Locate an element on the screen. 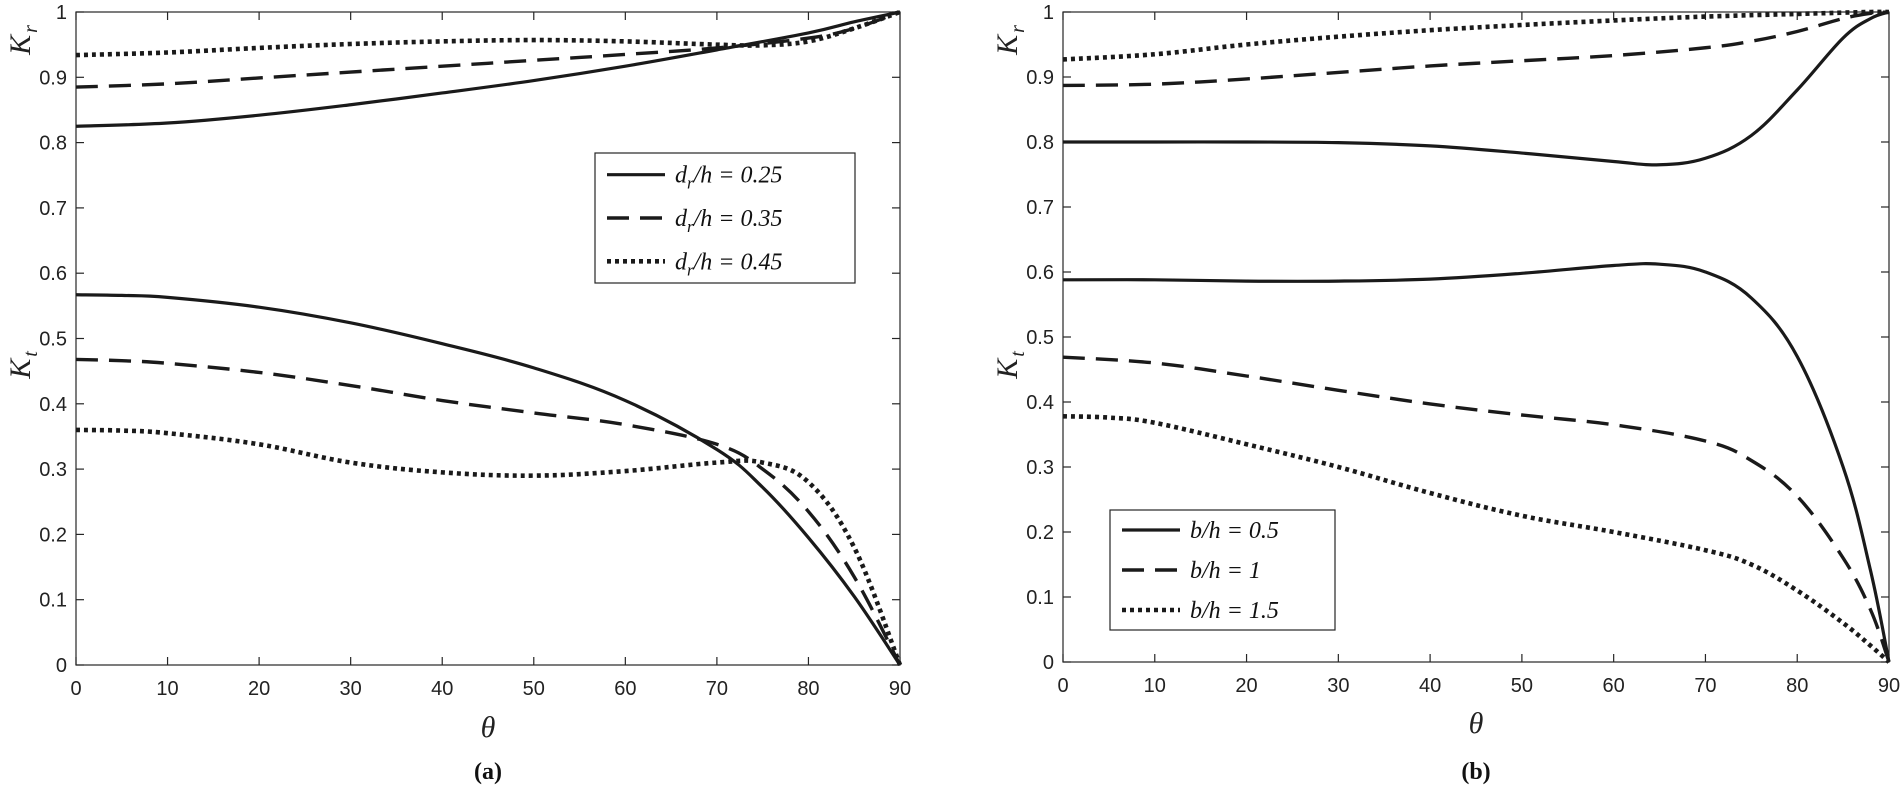 This screenshot has height=793, width=1904. panel-caption: (b) is located at coordinates (1475, 772).